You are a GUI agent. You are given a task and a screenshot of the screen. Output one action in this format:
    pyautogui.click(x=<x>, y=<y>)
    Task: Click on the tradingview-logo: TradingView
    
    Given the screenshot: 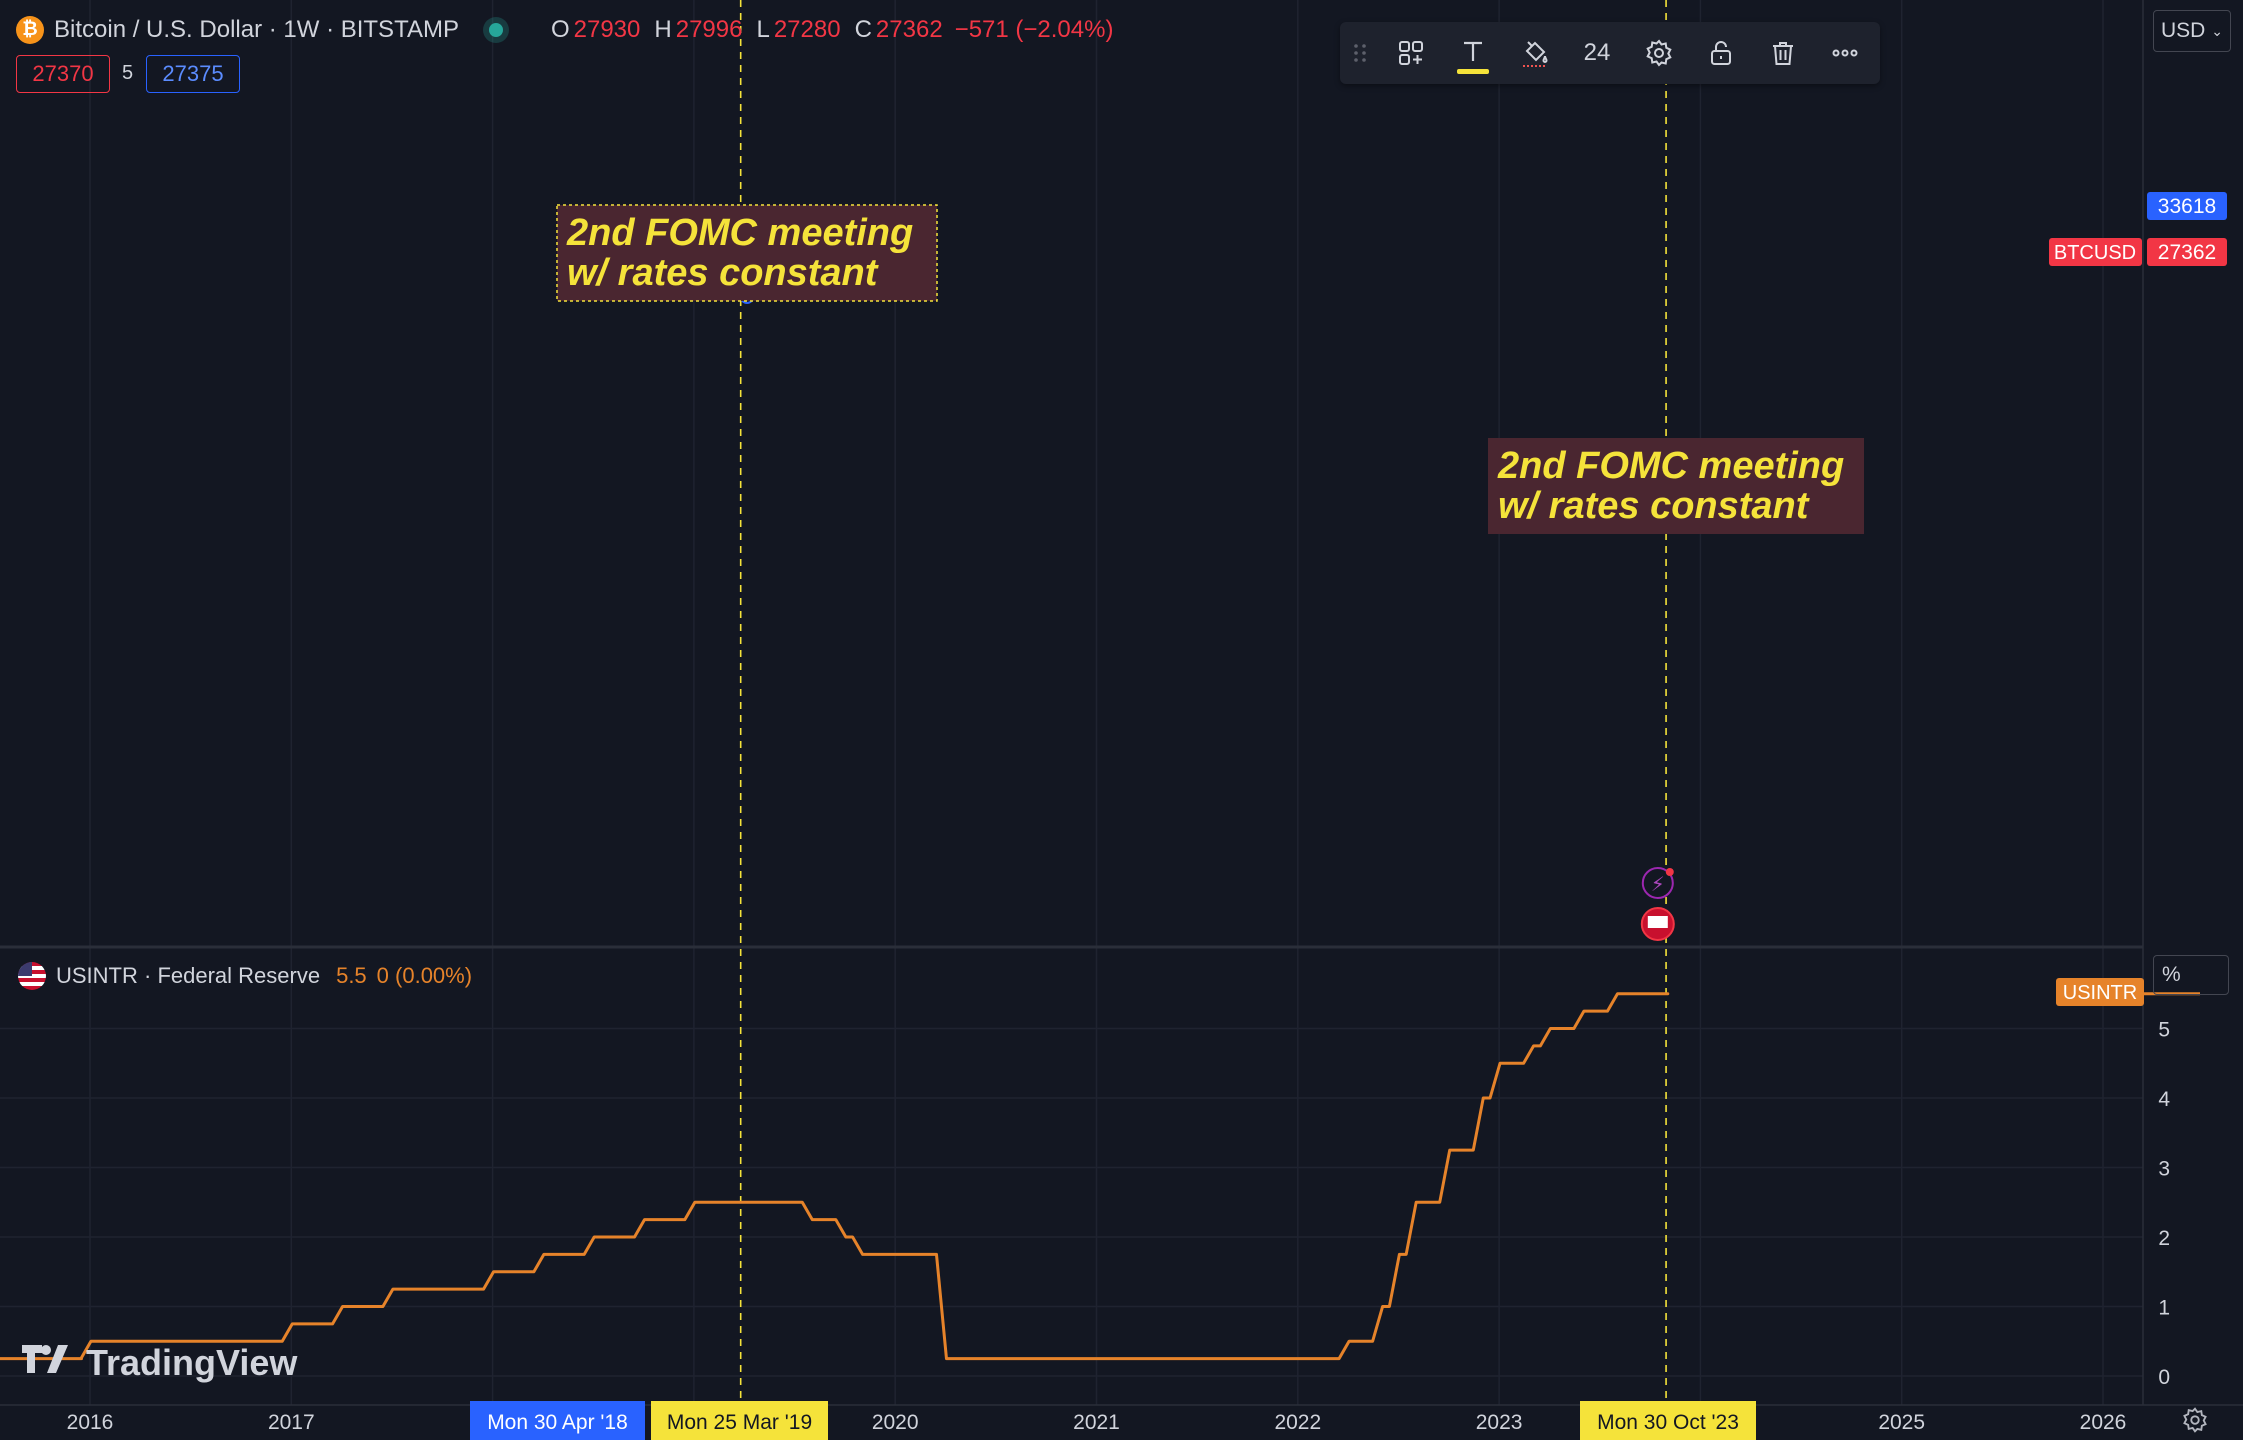 What is the action you would take?
    pyautogui.click(x=159, y=1363)
    